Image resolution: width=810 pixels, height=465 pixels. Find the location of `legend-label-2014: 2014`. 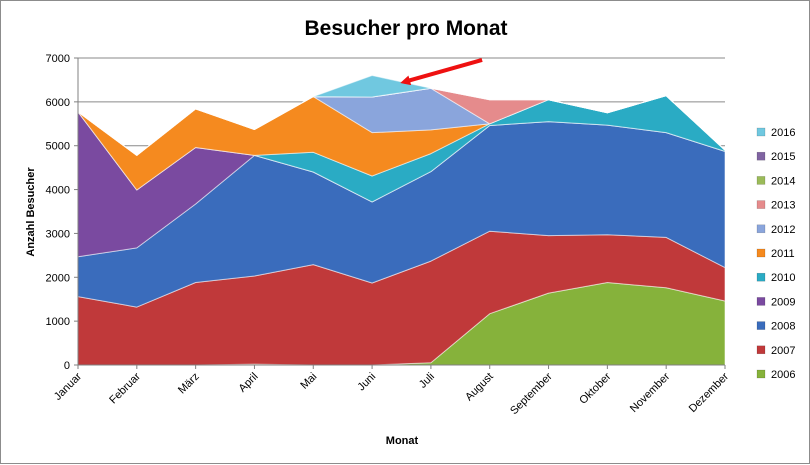

legend-label-2014: 2014 is located at coordinates (783, 181).